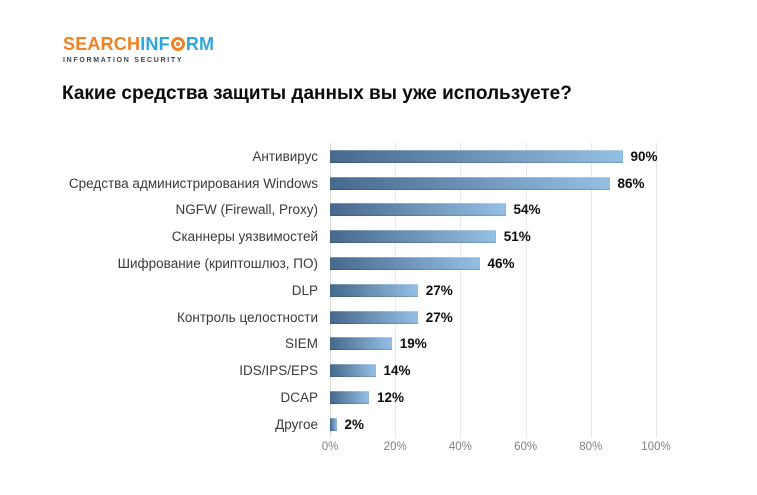 The image size is (757, 495). Describe the element at coordinates (354, 424) in the screenshot. I see `value-label: 2%` at that location.